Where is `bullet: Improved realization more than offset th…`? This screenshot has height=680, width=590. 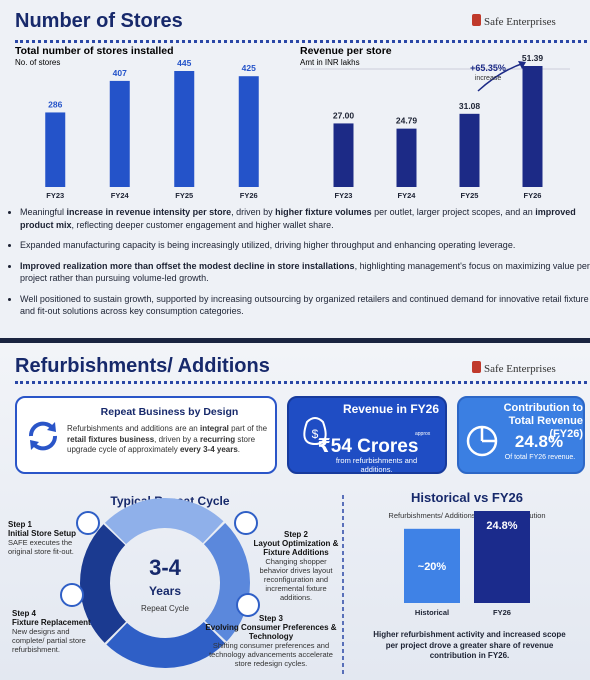
bullet: Improved realization more than offset th… is located at coordinates (305, 272).